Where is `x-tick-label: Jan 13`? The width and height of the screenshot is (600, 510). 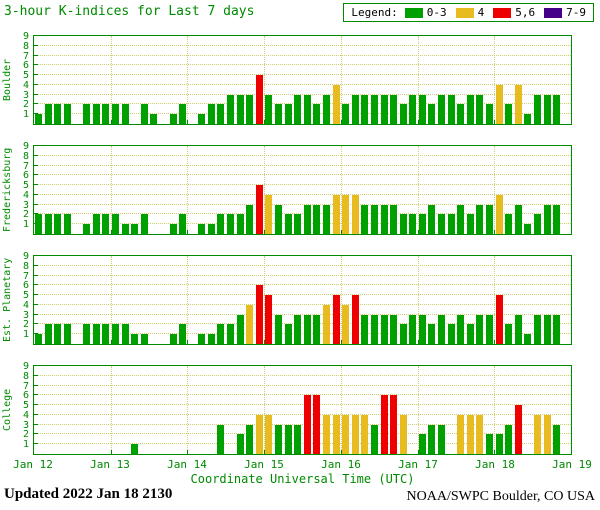
x-tick-label: Jan 13 is located at coordinates (110, 464).